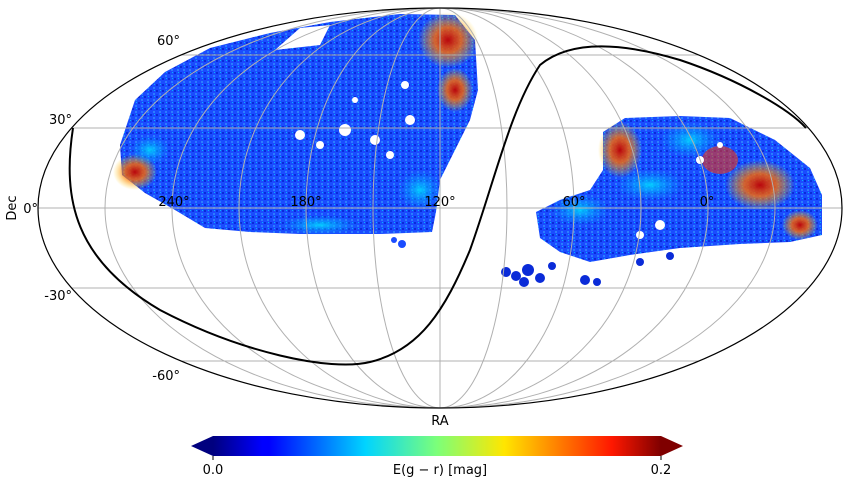 The height and width of the screenshot is (491, 847). Describe the element at coordinates (672, 446) in the screenshot. I see `colorbar-extend-high` at that location.